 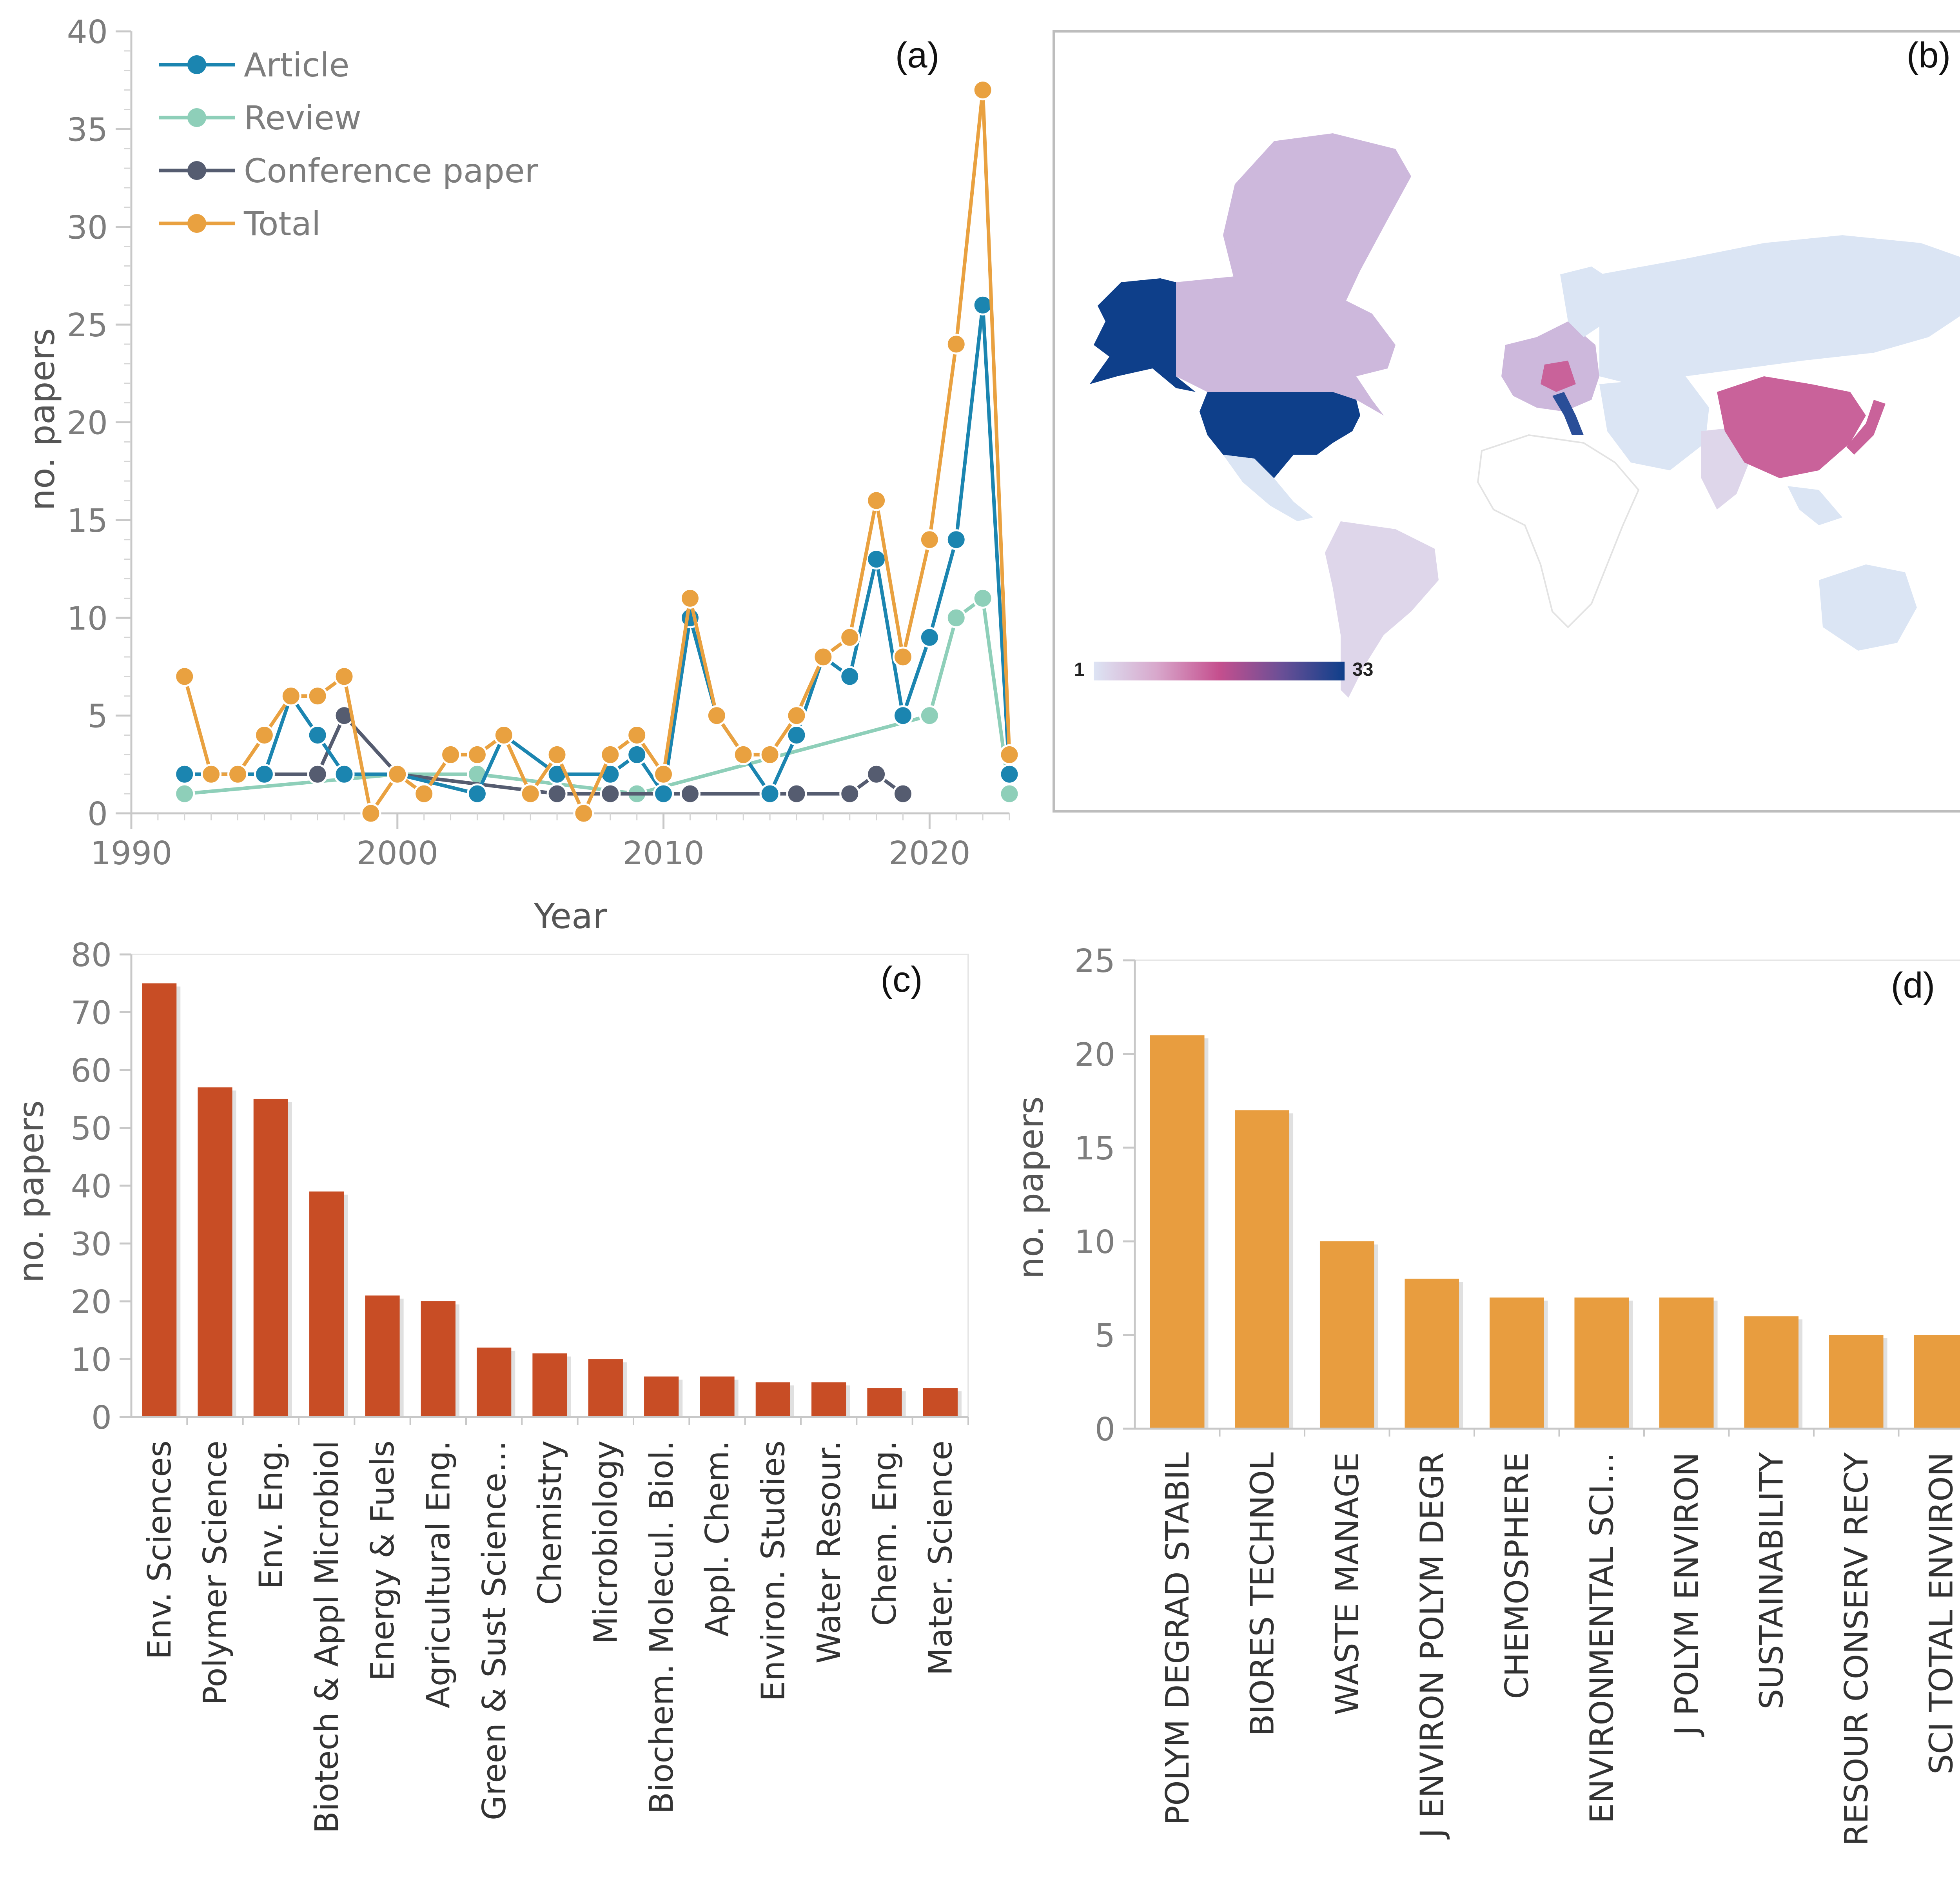 I want to click on map-mexico, so click(x=1268, y=488).